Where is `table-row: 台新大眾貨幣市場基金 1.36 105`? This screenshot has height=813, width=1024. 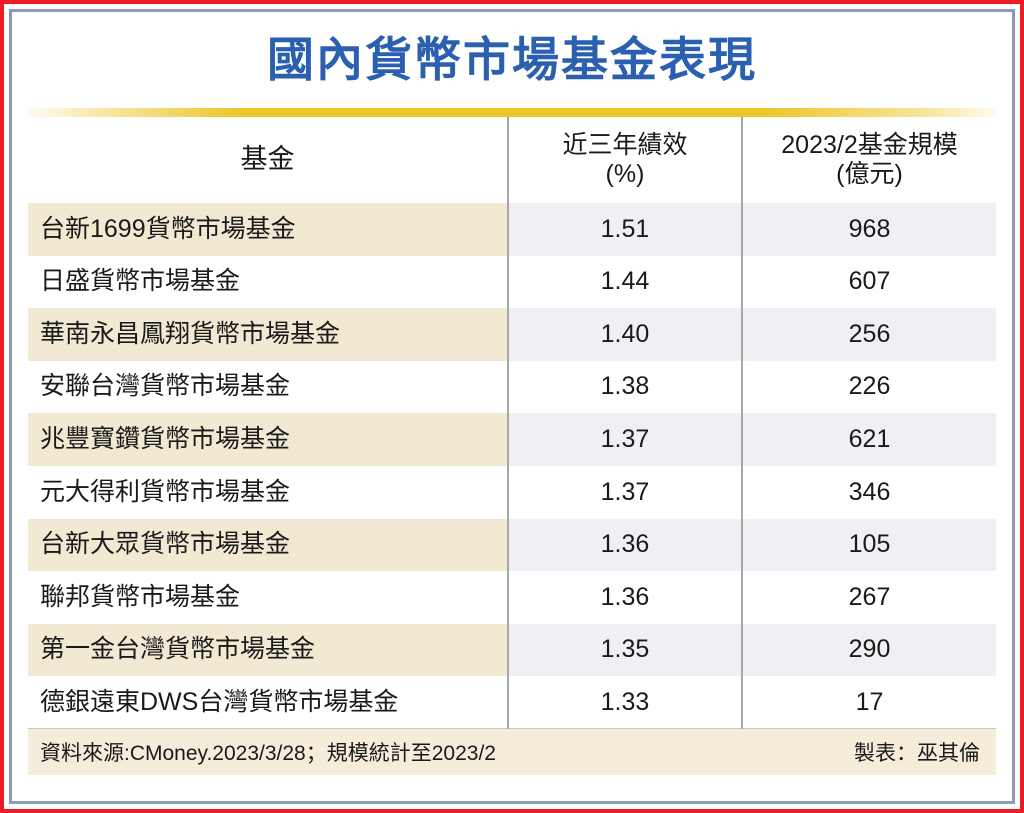
table-row: 台新大眾貨幣市場基金 1.36 105 is located at coordinates (512, 545).